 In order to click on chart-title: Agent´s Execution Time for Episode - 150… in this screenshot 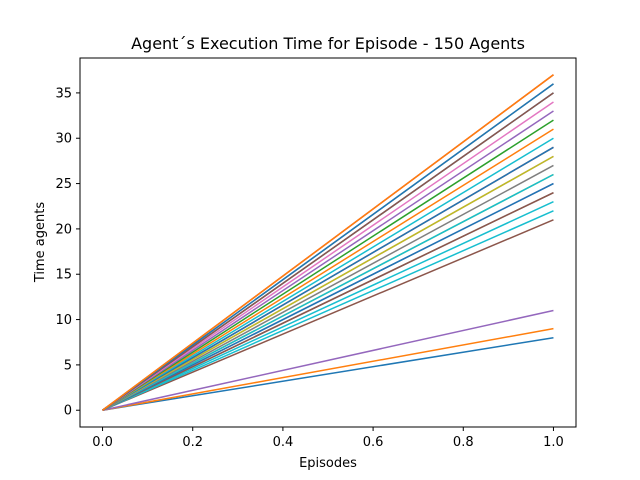, I will do `click(328, 43)`.